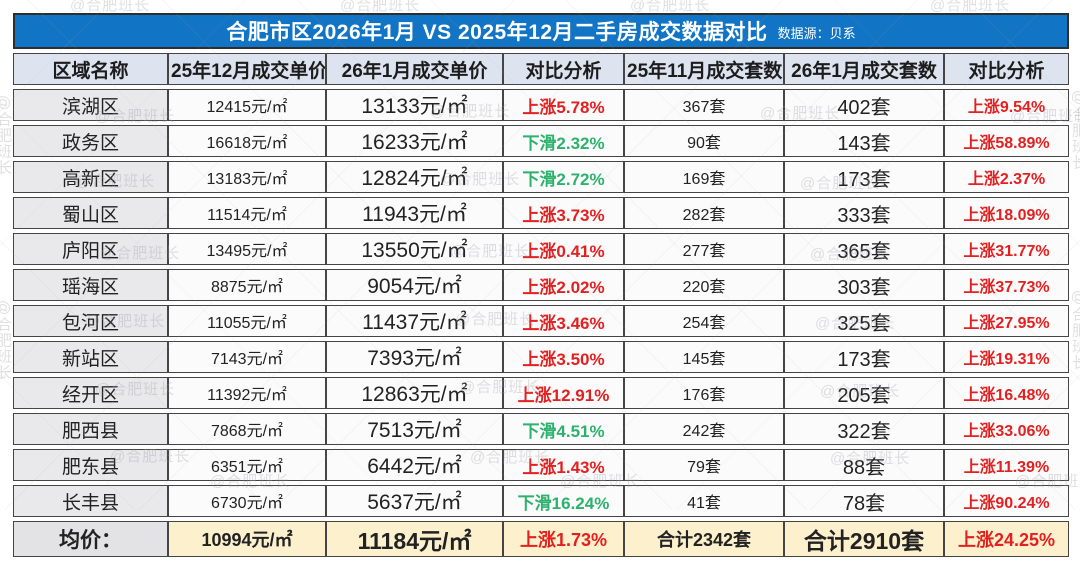  I want to click on cell-units_change: 上涨27.95%, so click(1006, 321).